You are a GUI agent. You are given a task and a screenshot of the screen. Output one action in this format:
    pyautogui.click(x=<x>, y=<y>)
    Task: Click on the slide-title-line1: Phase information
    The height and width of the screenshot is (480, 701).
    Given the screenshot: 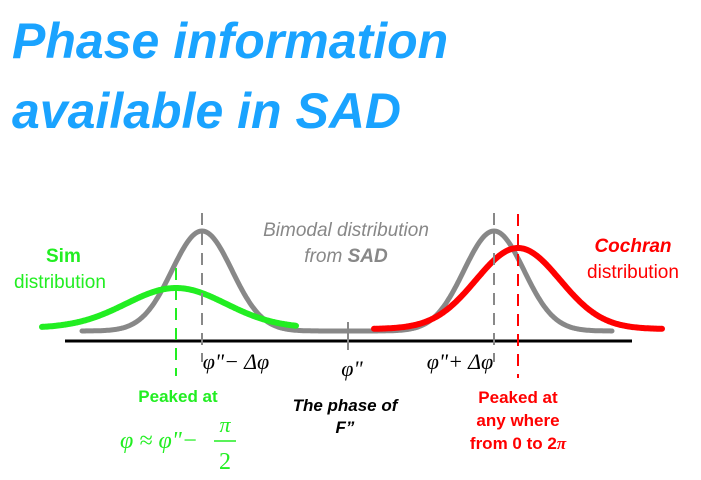 What is the action you would take?
    pyautogui.click(x=230, y=41)
    